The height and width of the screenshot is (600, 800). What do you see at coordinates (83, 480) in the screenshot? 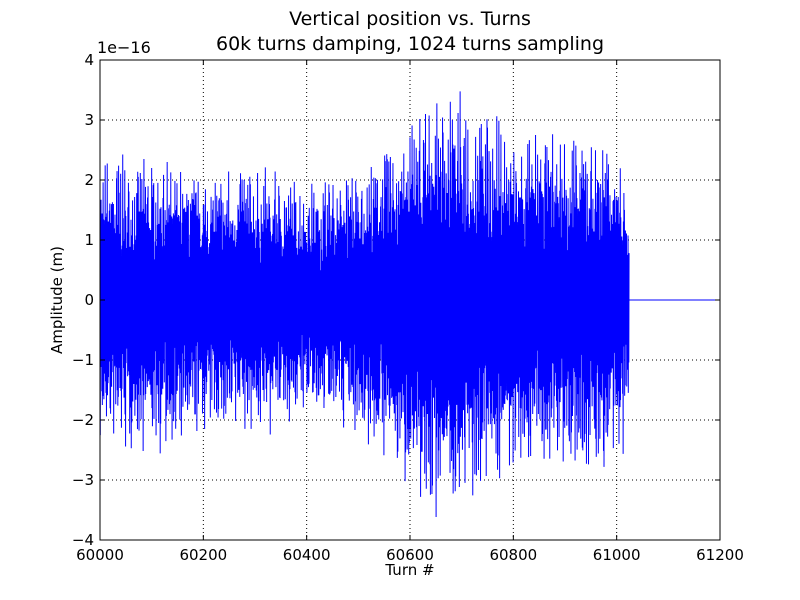
I see `y-tick-label: −3` at bounding box center [83, 480].